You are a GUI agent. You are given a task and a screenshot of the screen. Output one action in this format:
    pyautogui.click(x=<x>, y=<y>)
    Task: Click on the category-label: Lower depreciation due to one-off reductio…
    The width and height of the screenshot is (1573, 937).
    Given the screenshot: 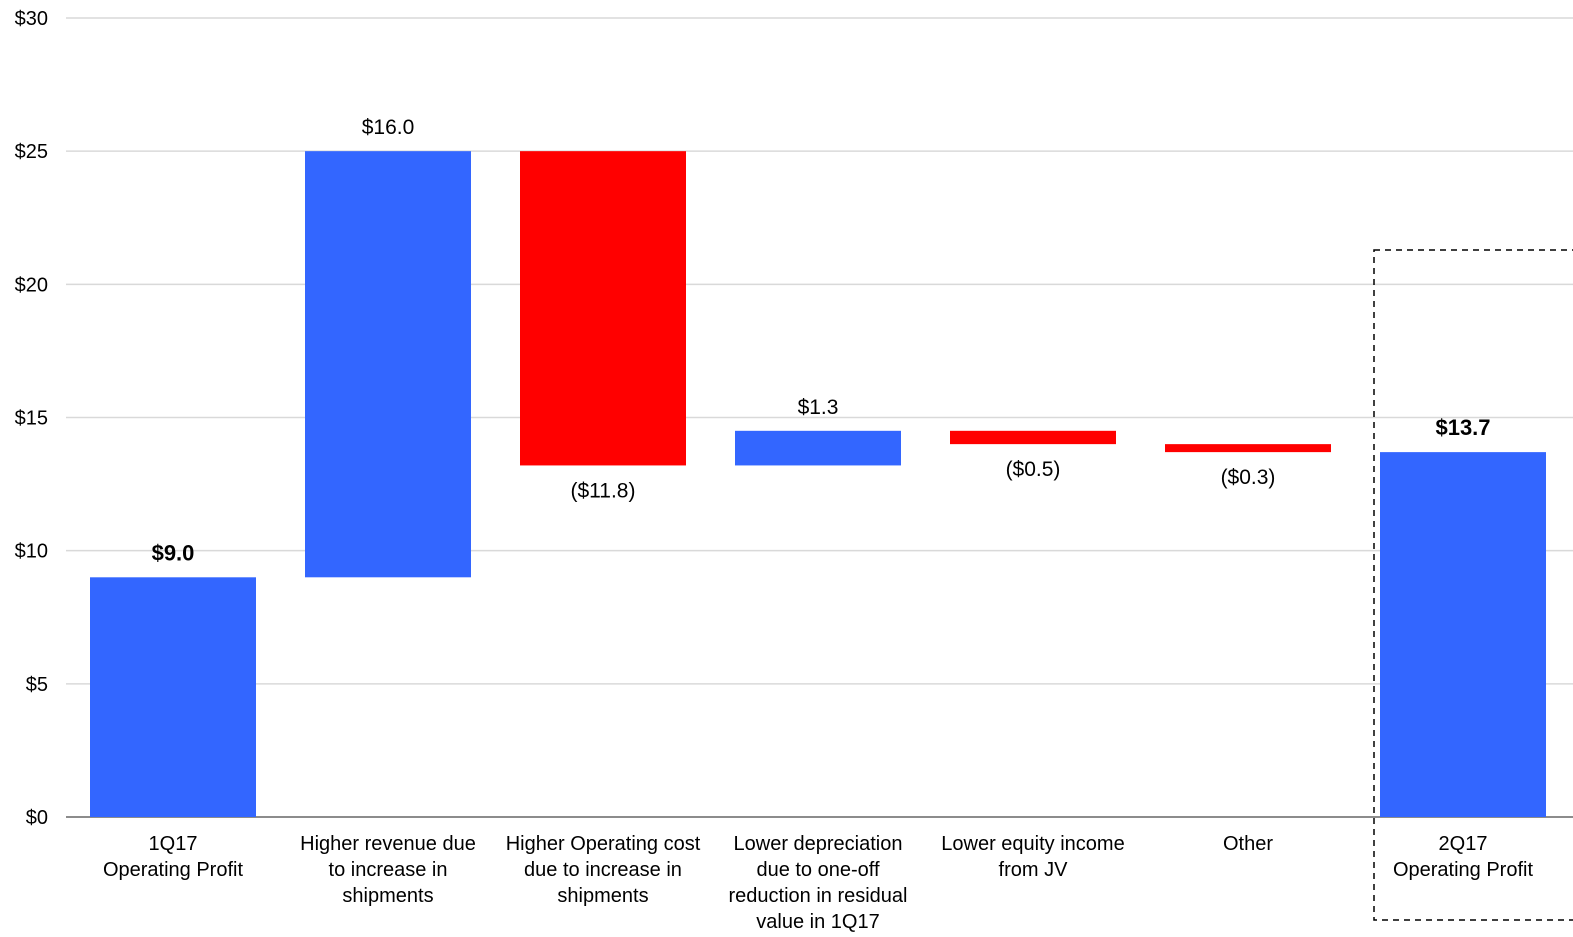 What is the action you would take?
    pyautogui.click(x=818, y=883)
    